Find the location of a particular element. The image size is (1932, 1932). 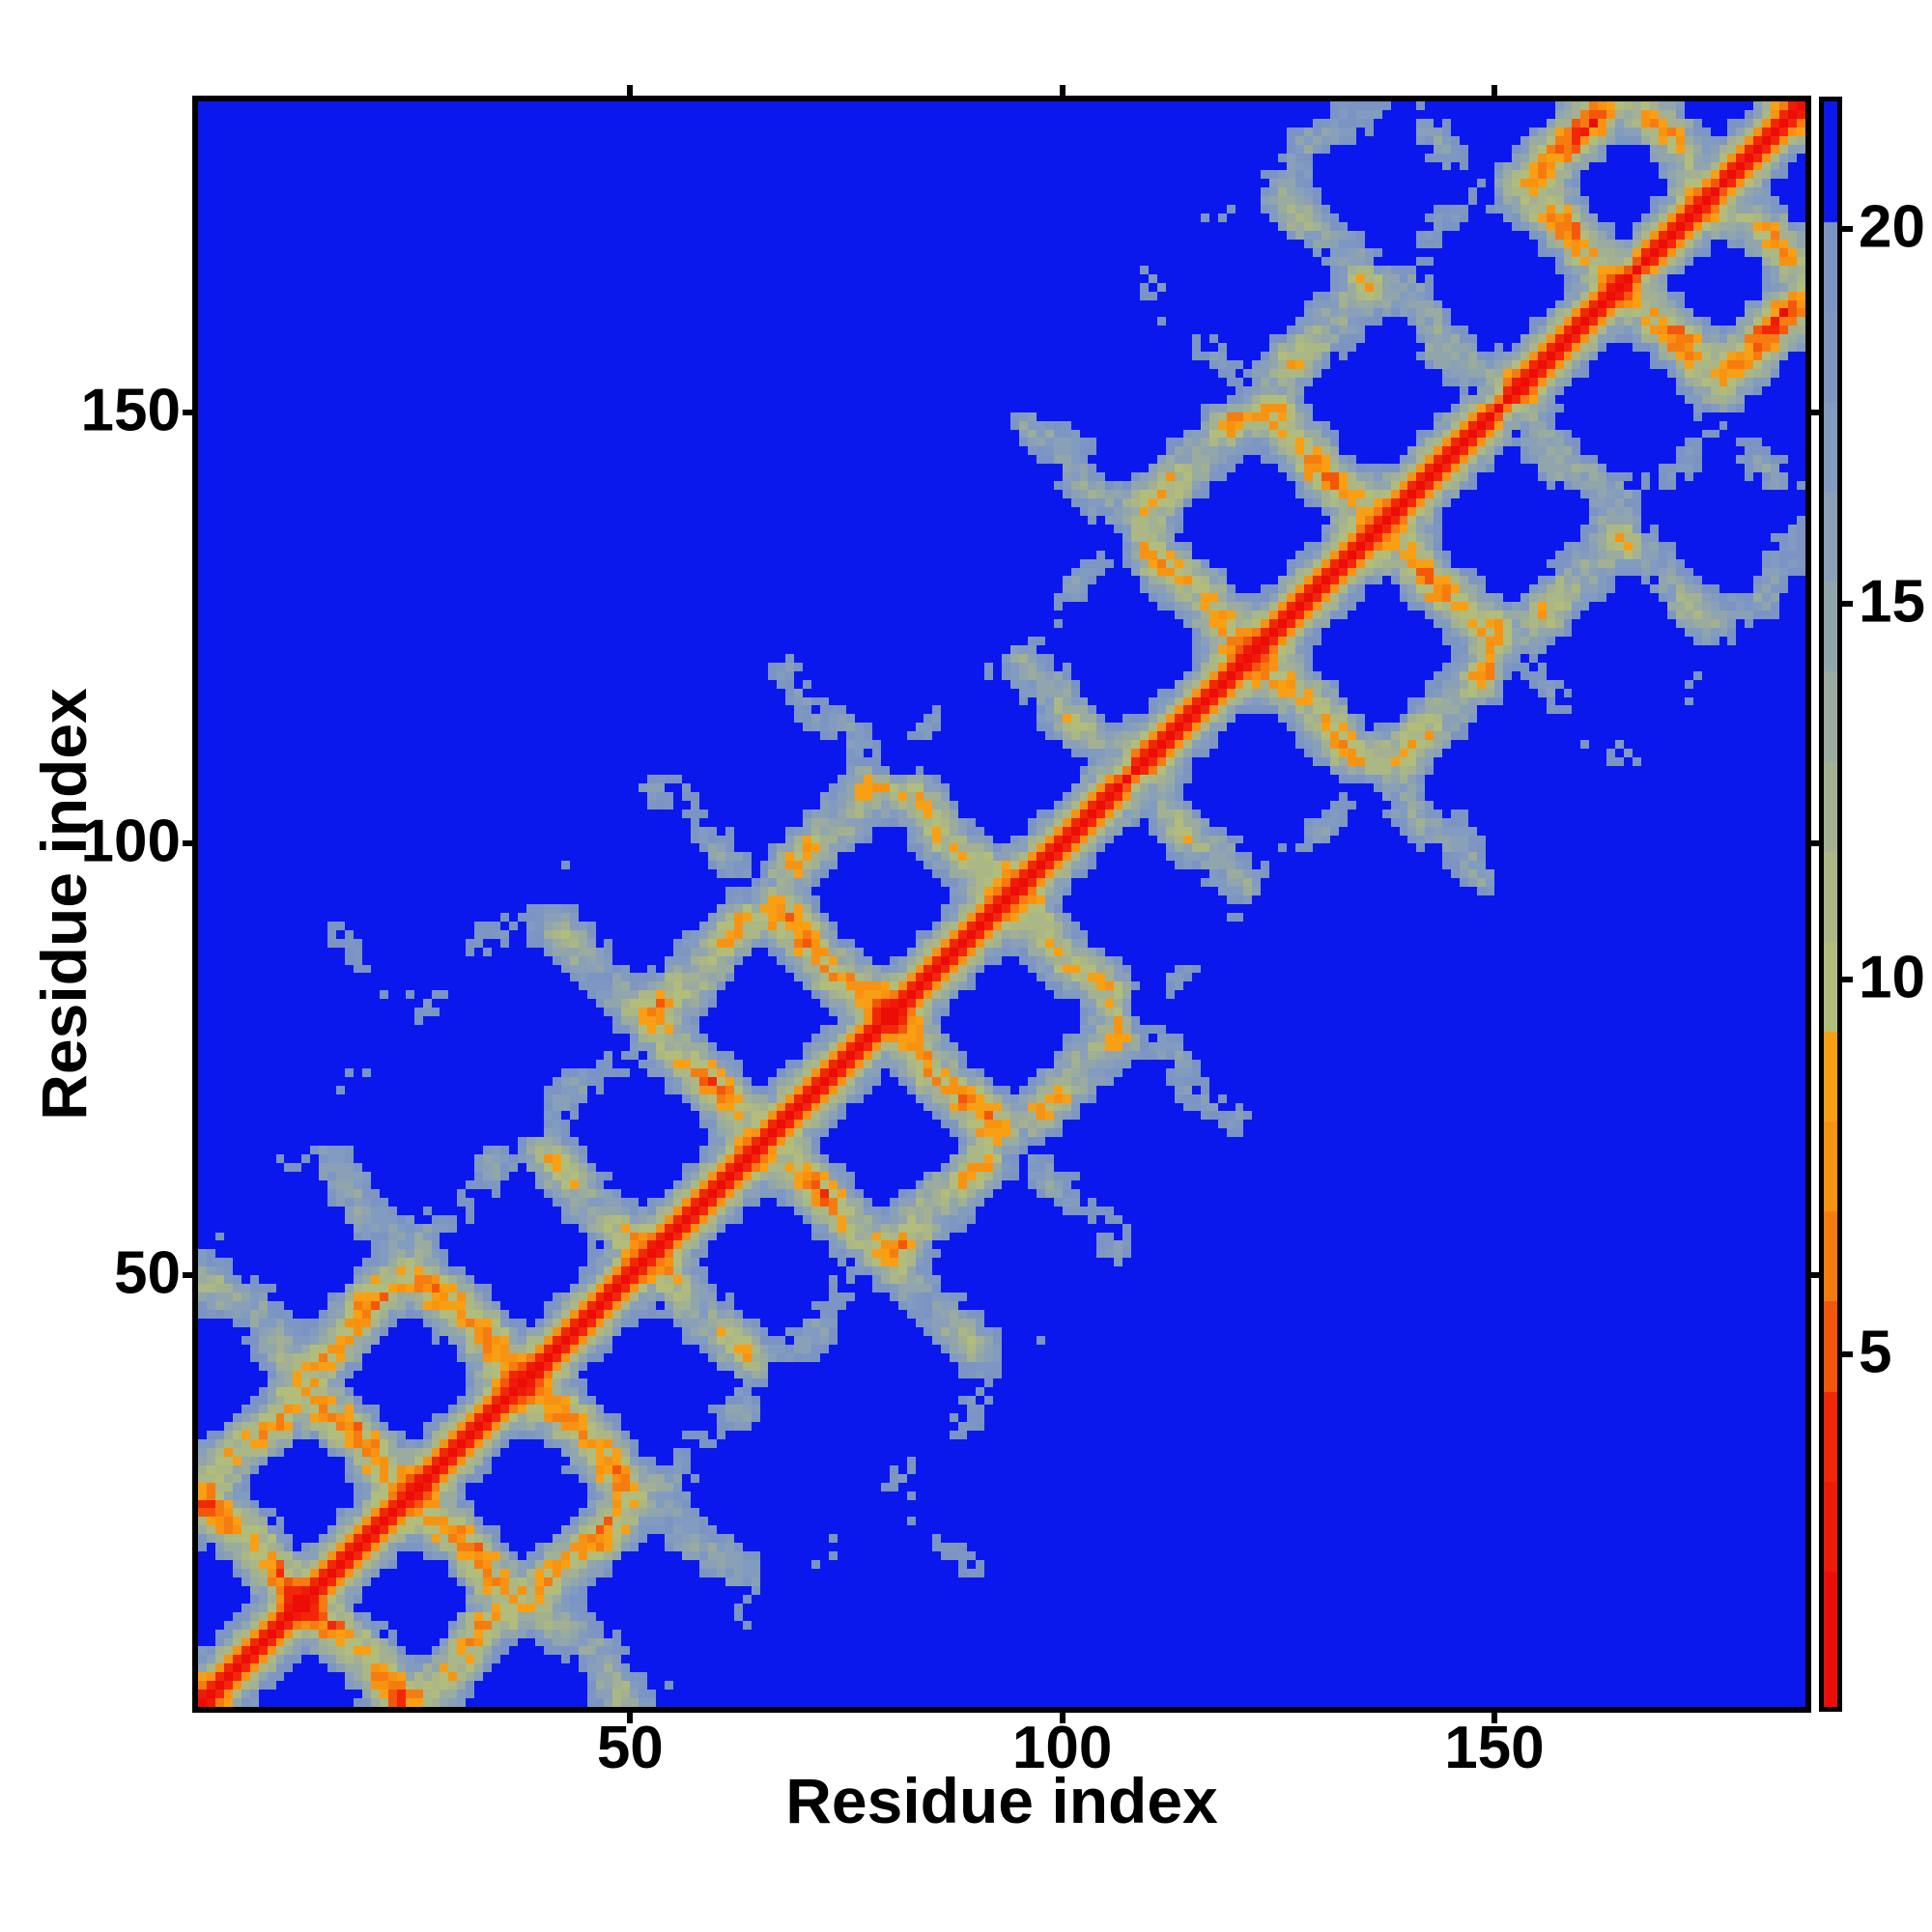

x-tick-label: 50 is located at coordinates (630, 1748).